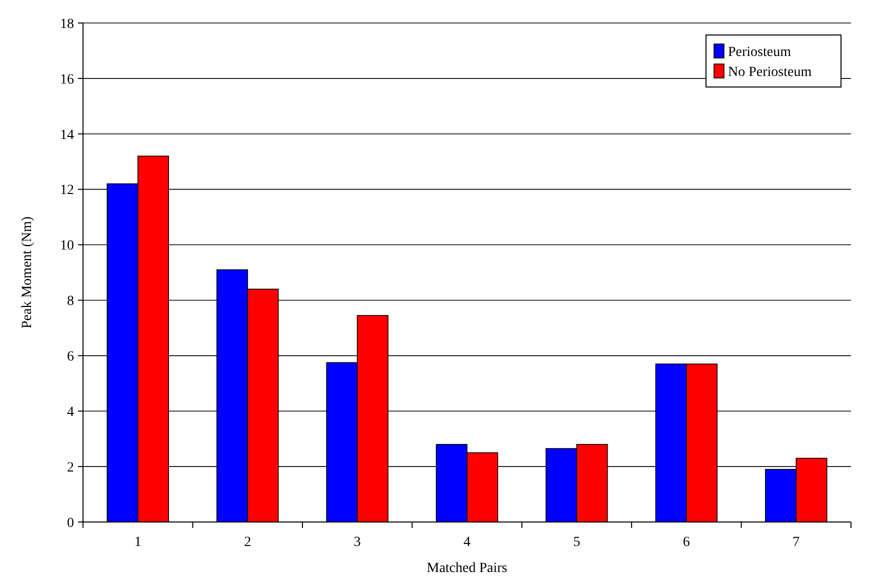  Describe the element at coordinates (70, 523) in the screenshot. I see `y-tick-label: 0` at that location.